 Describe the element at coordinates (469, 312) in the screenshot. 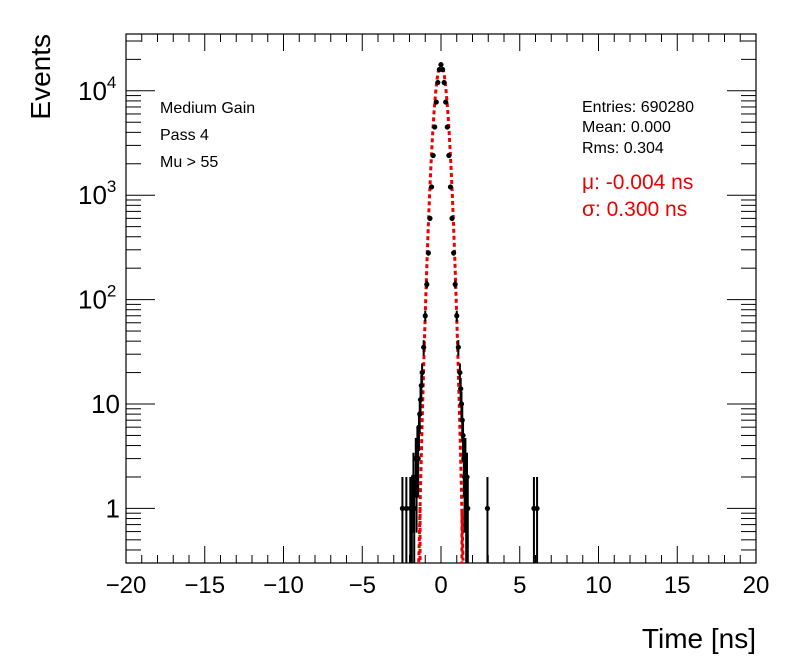

I see `data-points-group` at that location.